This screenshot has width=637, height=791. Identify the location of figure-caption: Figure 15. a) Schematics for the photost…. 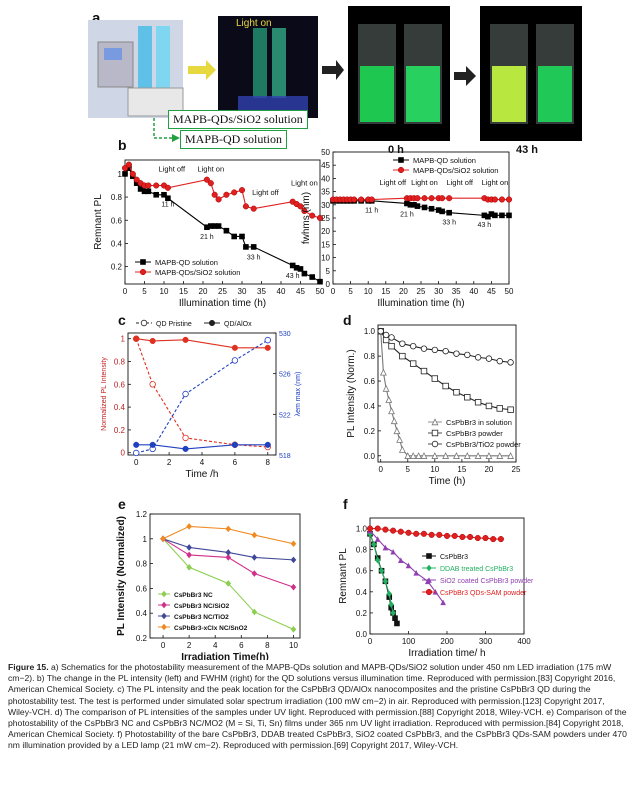
(319, 707).